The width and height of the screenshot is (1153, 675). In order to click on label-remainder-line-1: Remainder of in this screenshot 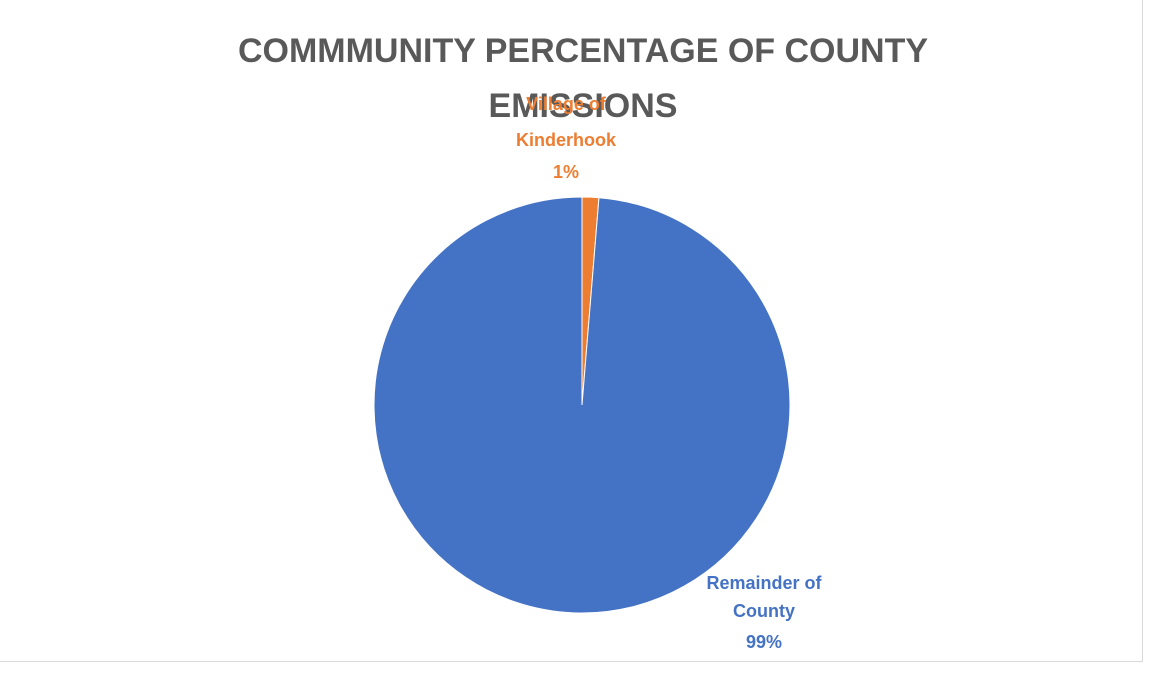, I will do `click(764, 583)`.